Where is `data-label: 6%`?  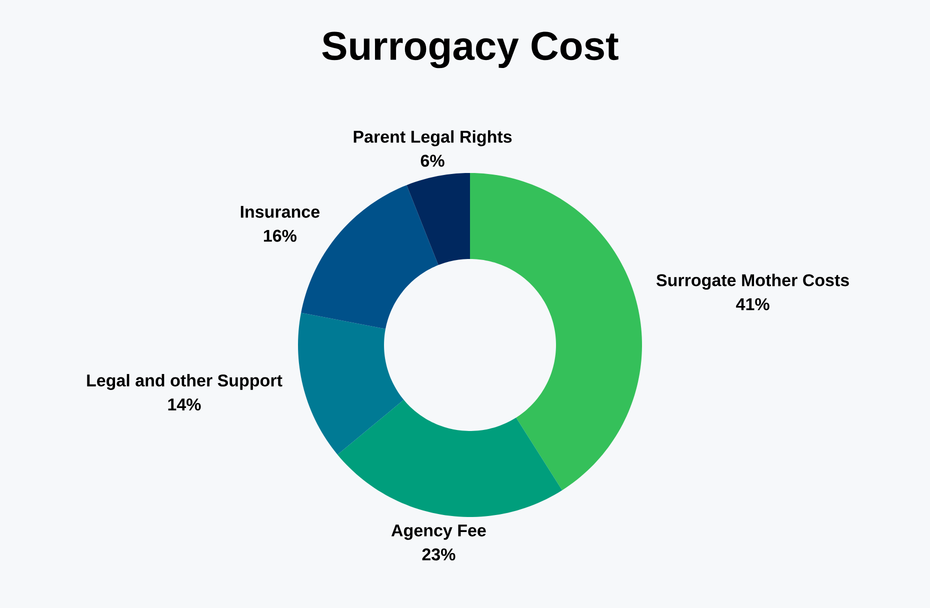
data-label: 6% is located at coordinates (432, 160).